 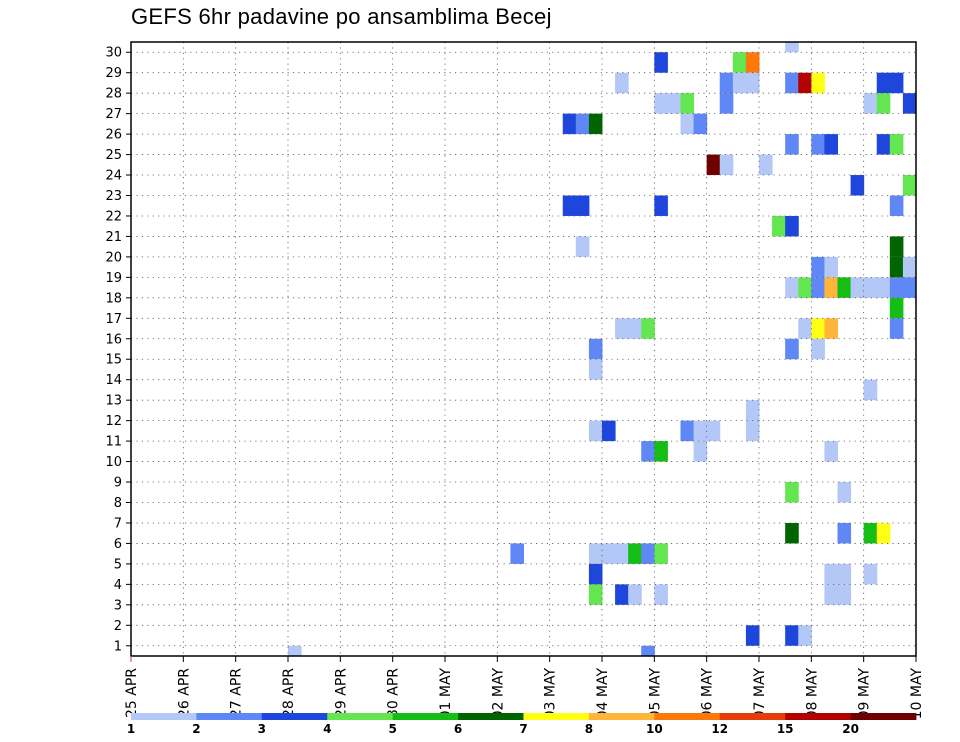 What do you see at coordinates (113, 360) in the screenshot?
I see `y-tick-label: 15` at bounding box center [113, 360].